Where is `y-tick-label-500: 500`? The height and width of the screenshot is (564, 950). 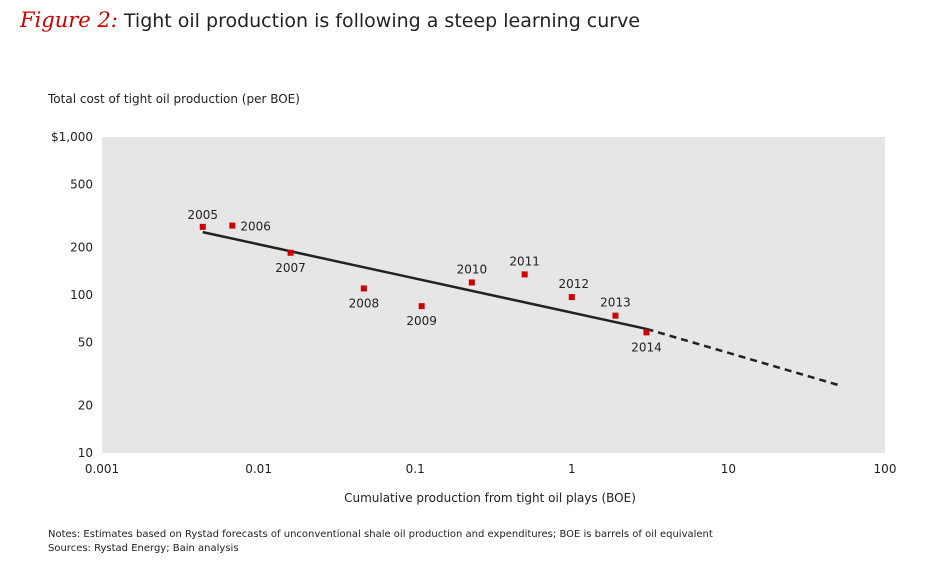
y-tick-label-500: 500 is located at coordinates (81, 185).